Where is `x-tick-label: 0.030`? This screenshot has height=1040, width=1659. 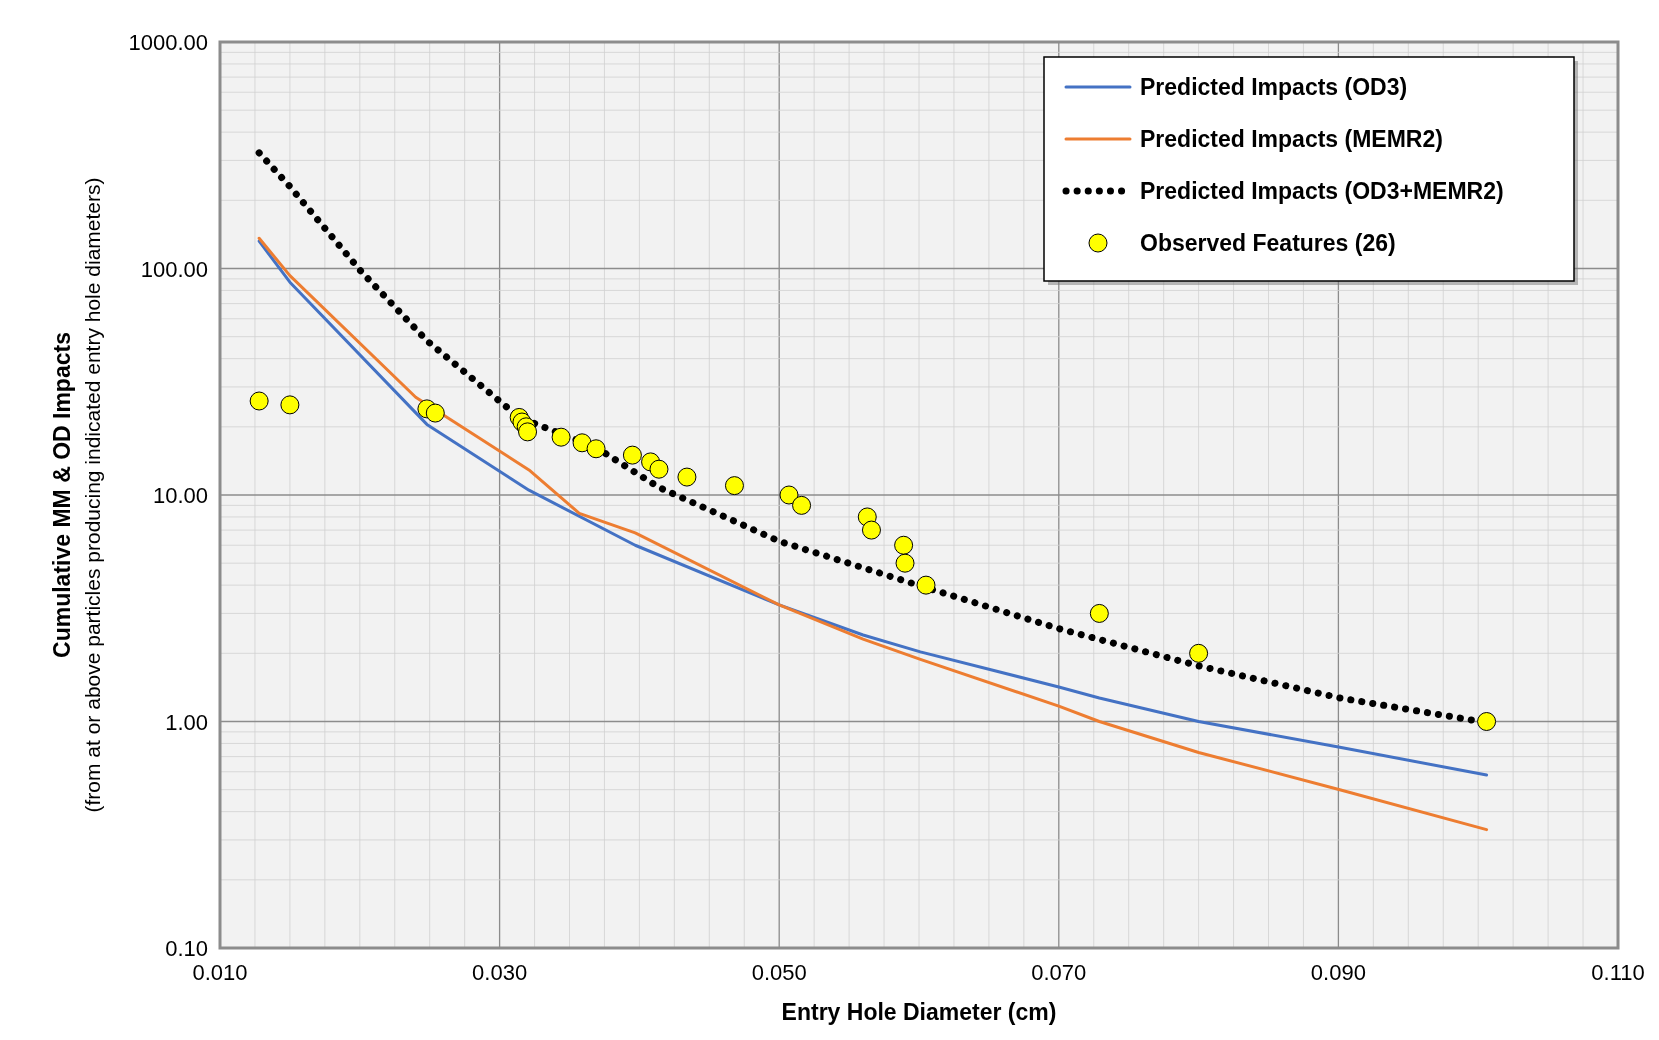 x-tick-label: 0.030 is located at coordinates (500, 972).